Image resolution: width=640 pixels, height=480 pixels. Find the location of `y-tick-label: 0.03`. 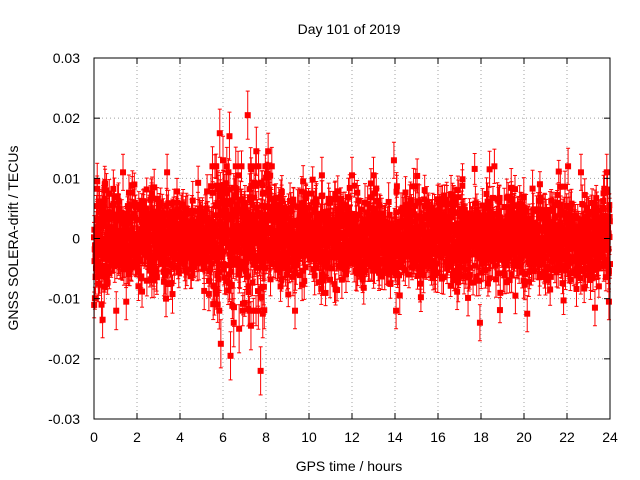

y-tick-label: 0.03 is located at coordinates (66, 58).